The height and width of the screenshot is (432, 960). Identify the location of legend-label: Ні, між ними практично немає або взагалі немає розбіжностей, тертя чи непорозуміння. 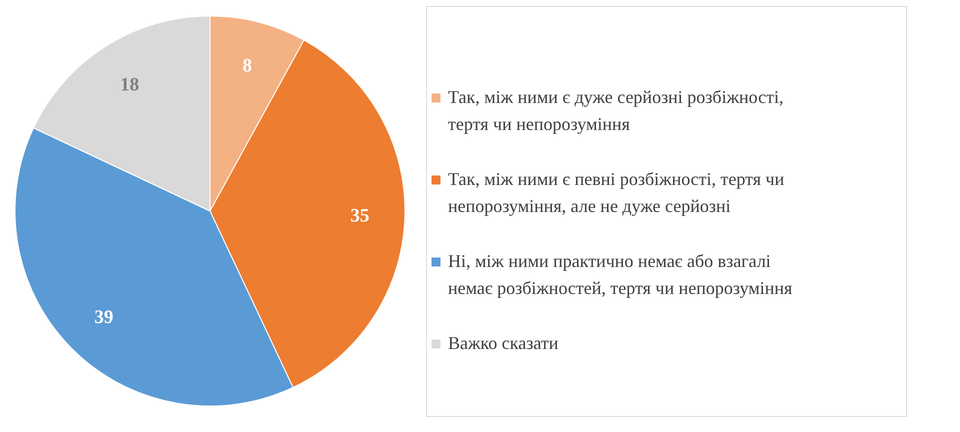
(620, 274).